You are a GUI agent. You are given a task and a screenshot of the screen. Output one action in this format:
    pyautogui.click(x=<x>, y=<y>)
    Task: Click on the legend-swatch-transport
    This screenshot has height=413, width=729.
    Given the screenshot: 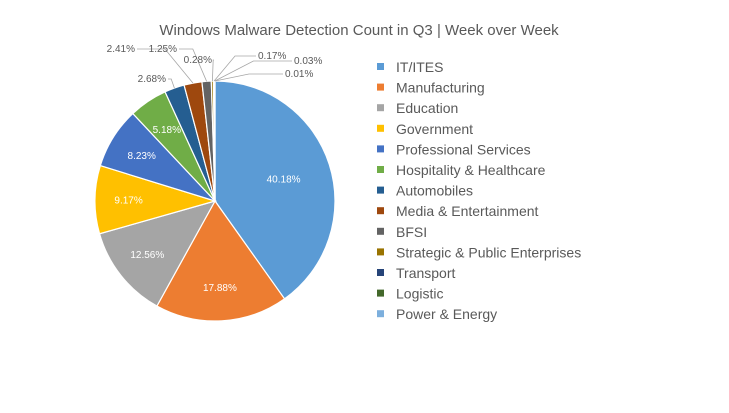 What is the action you would take?
    pyautogui.click(x=380, y=272)
    